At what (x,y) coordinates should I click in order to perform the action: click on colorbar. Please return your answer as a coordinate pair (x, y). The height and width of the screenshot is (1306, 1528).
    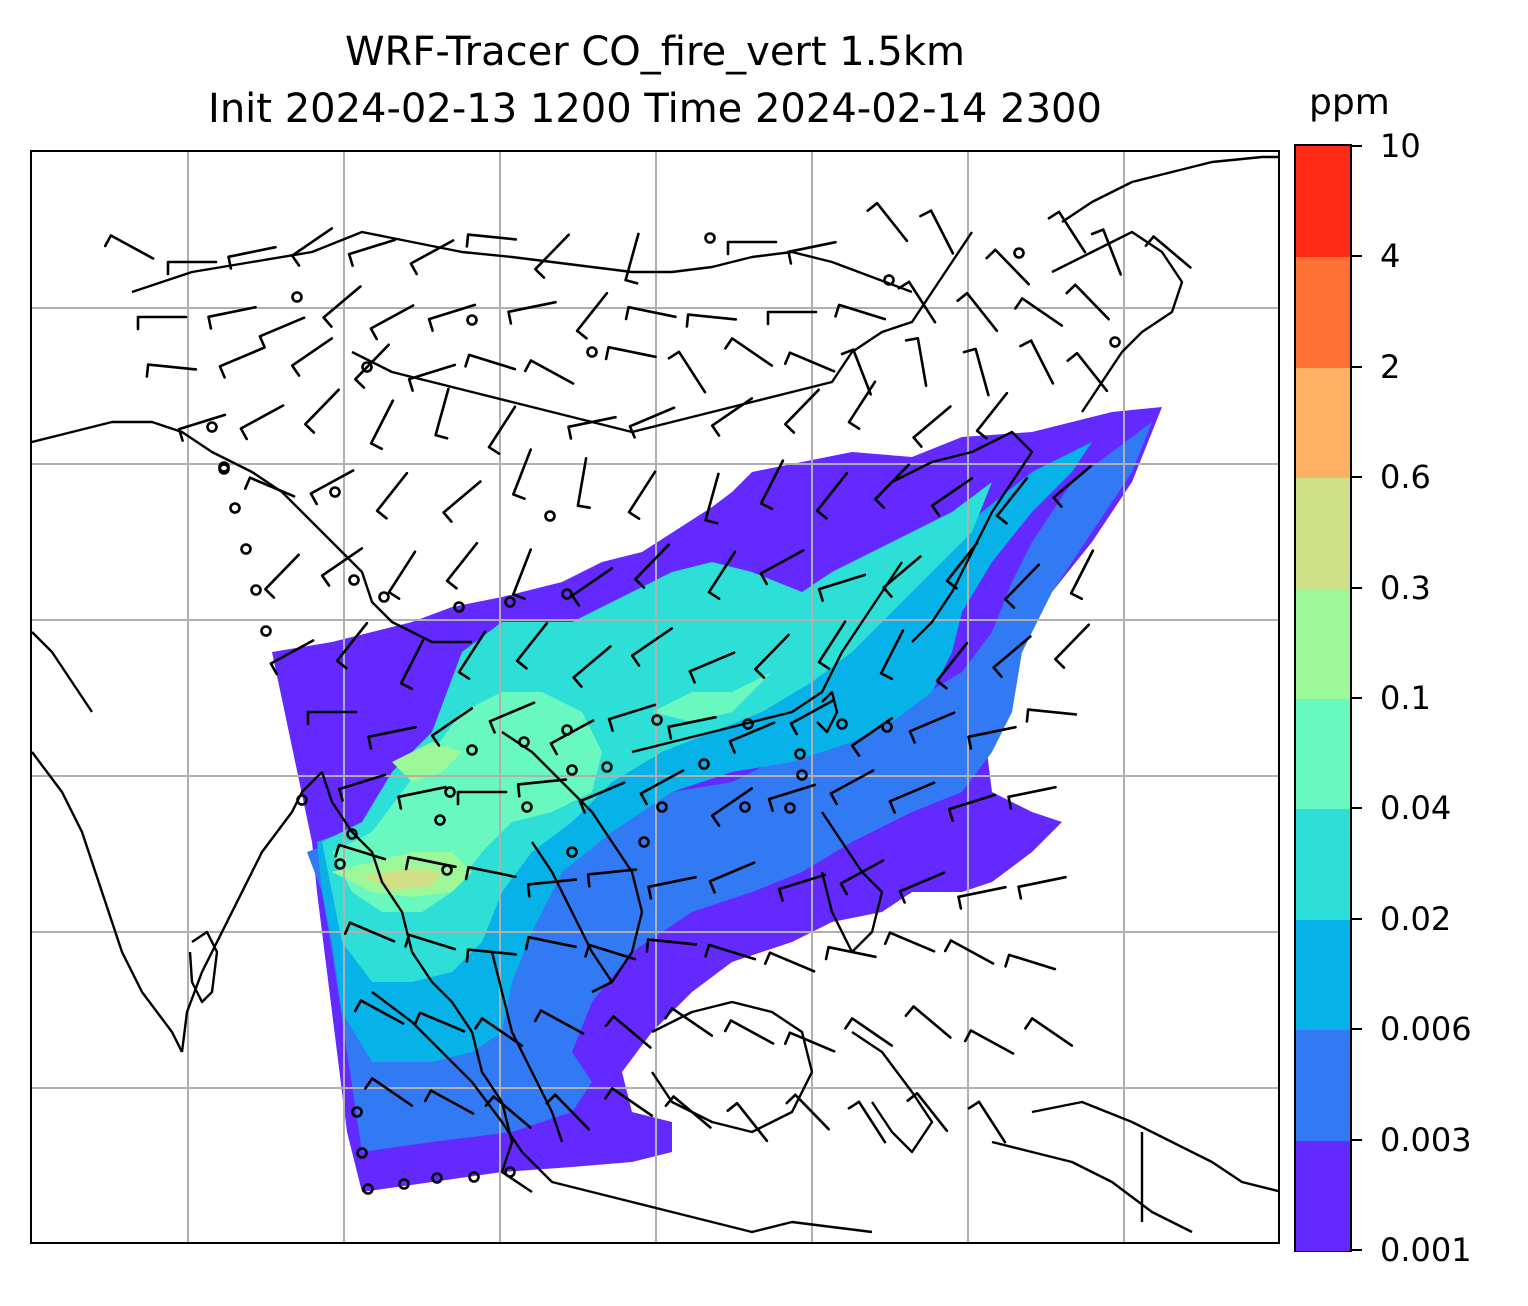
    Looking at the image, I should click on (1323, 698).